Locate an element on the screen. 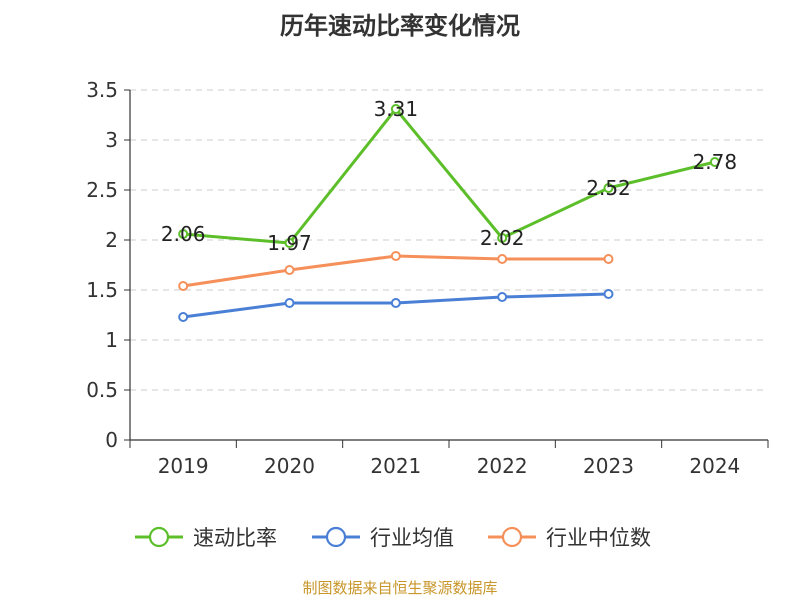 The width and height of the screenshot is (800, 600). legend: 速动比率 行业均值 行业中位数 is located at coordinates (393, 538).